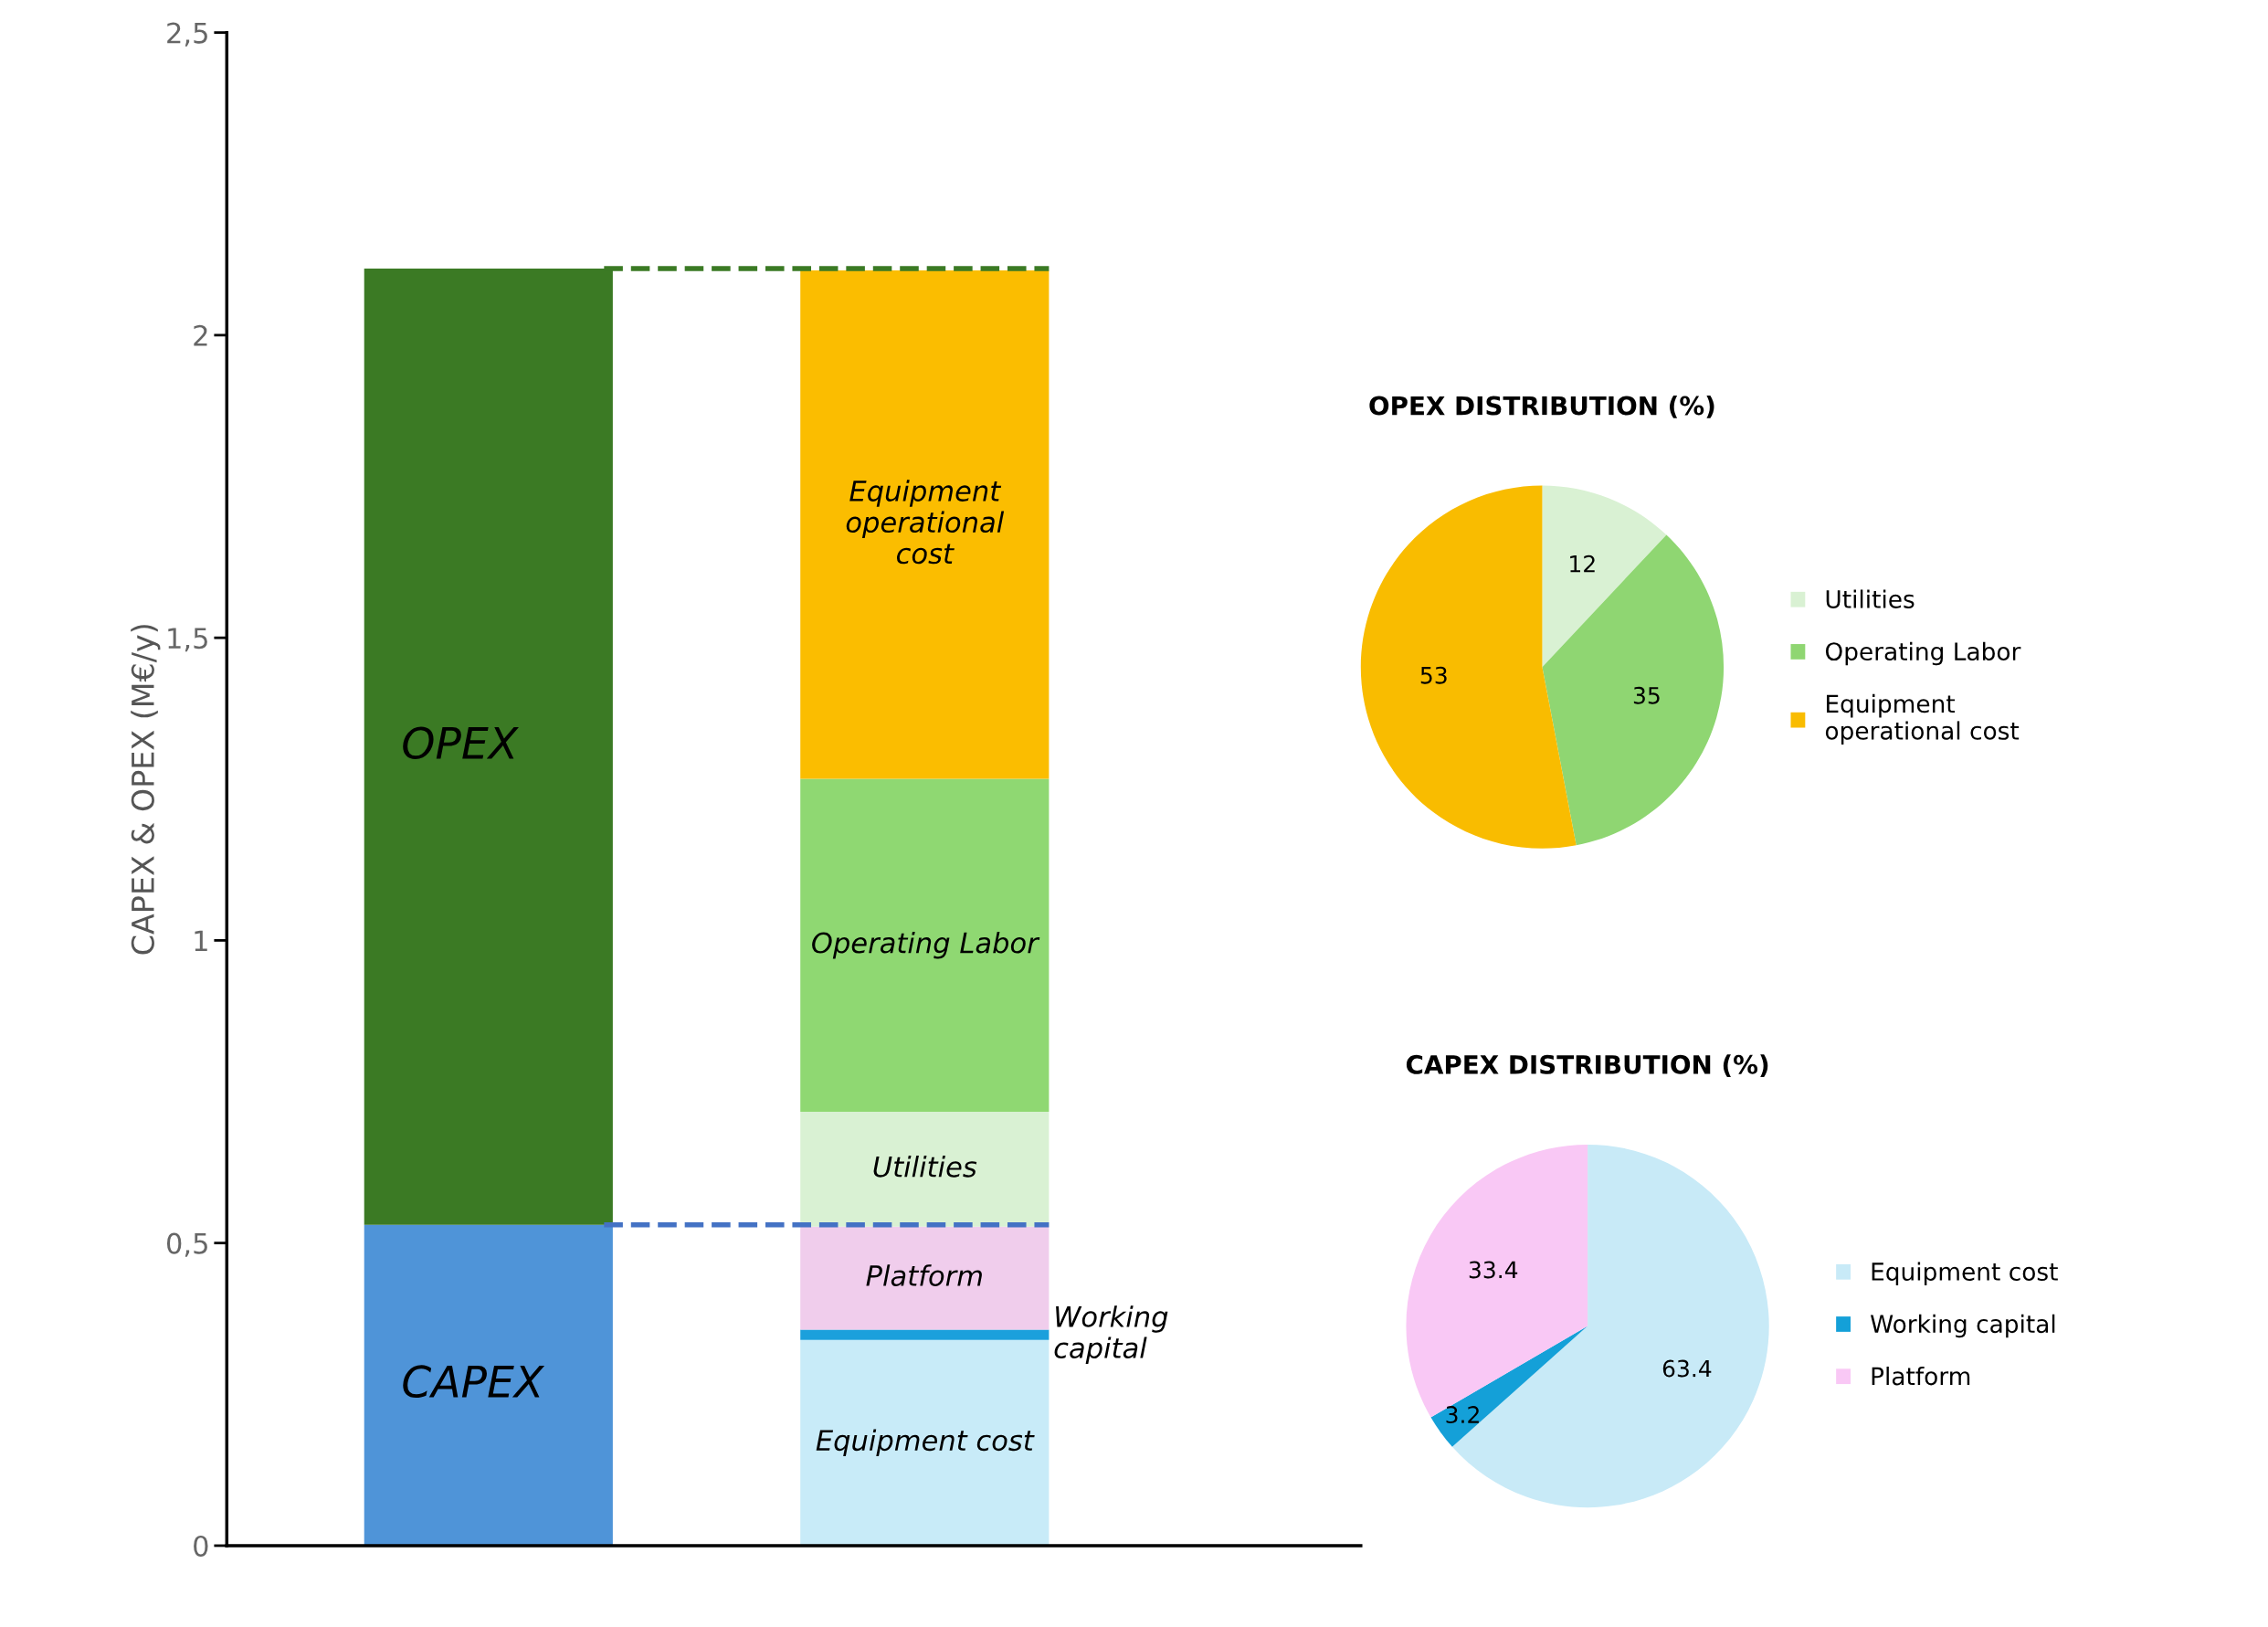 The height and width of the screenshot is (1627, 2268). I want to click on y-tick-label: 0, so click(201, 1546).